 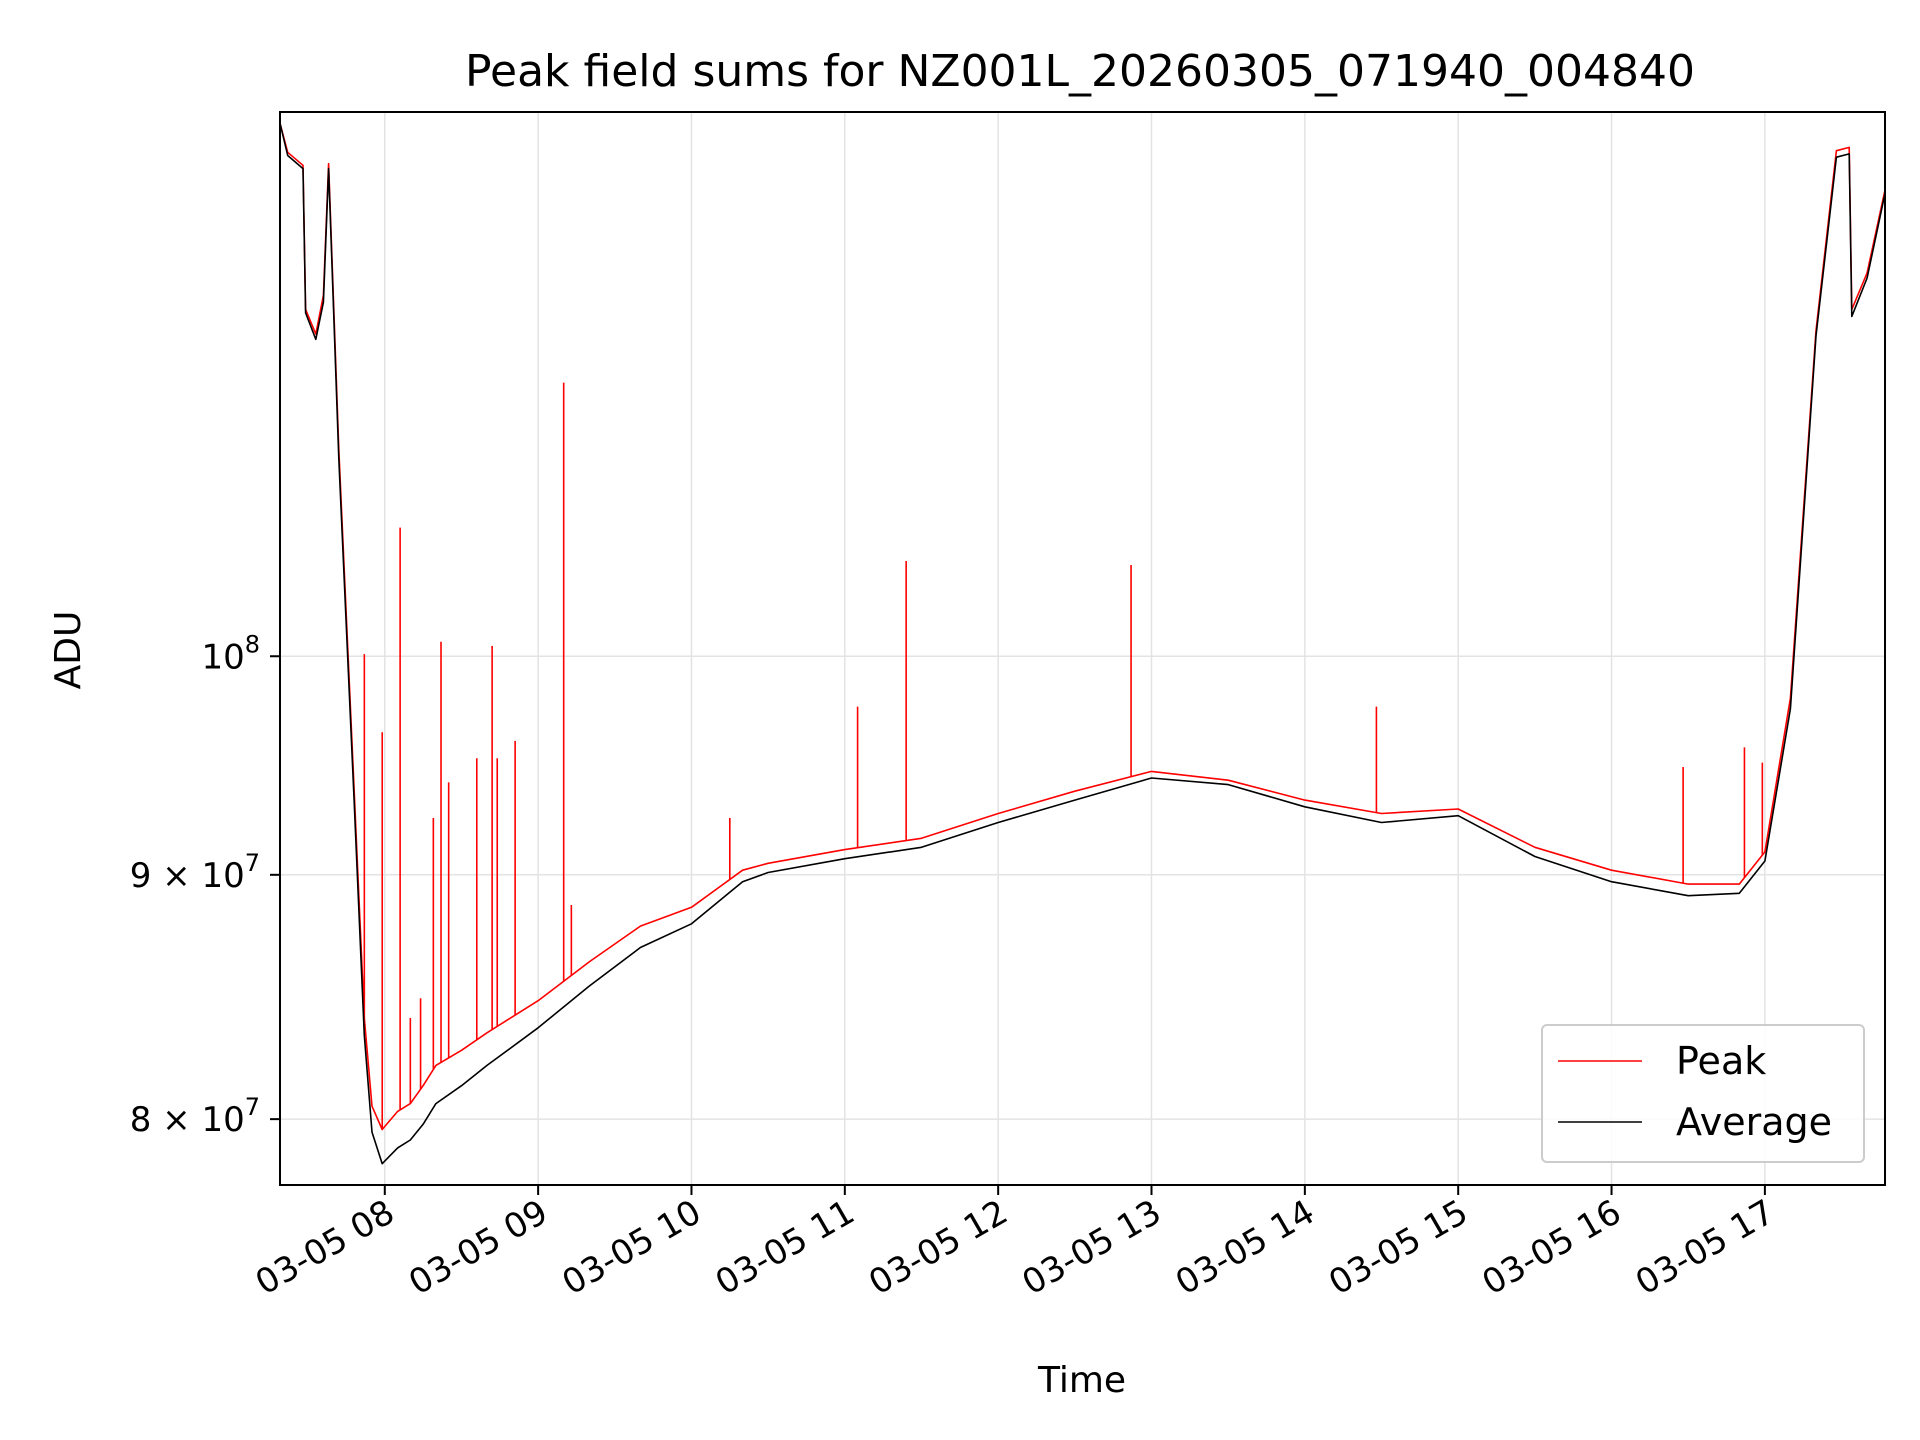 I want to click on y-tick-label-base: 9 × 10, so click(x=187, y=876).